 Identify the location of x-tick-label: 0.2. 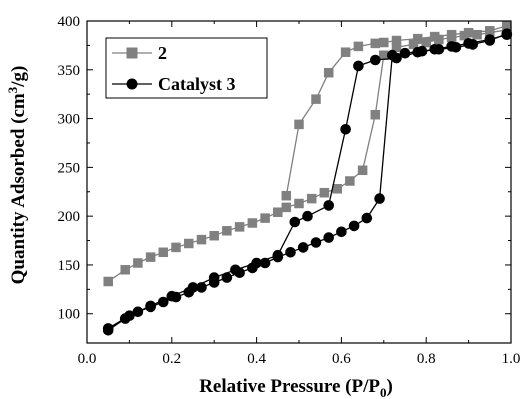
(171, 359).